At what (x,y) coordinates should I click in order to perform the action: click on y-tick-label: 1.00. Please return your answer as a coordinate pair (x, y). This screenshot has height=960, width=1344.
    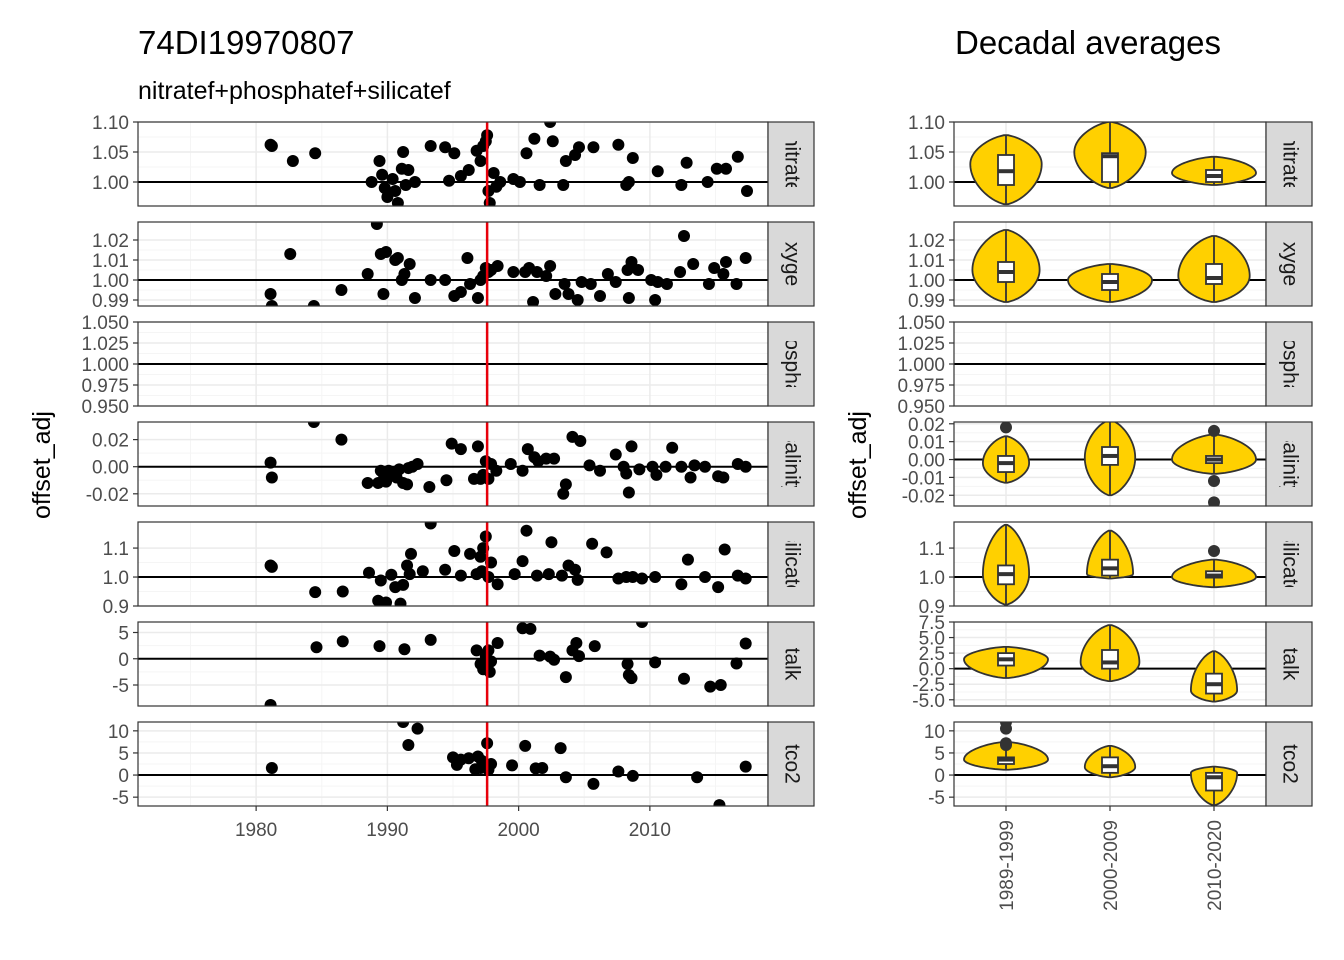
    Looking at the image, I should click on (926, 281).